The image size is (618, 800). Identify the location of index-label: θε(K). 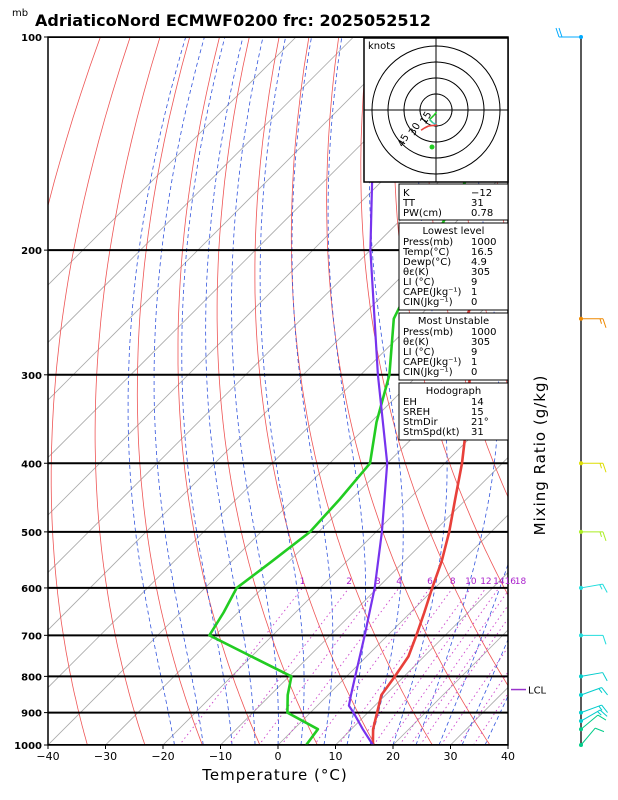
(416, 272).